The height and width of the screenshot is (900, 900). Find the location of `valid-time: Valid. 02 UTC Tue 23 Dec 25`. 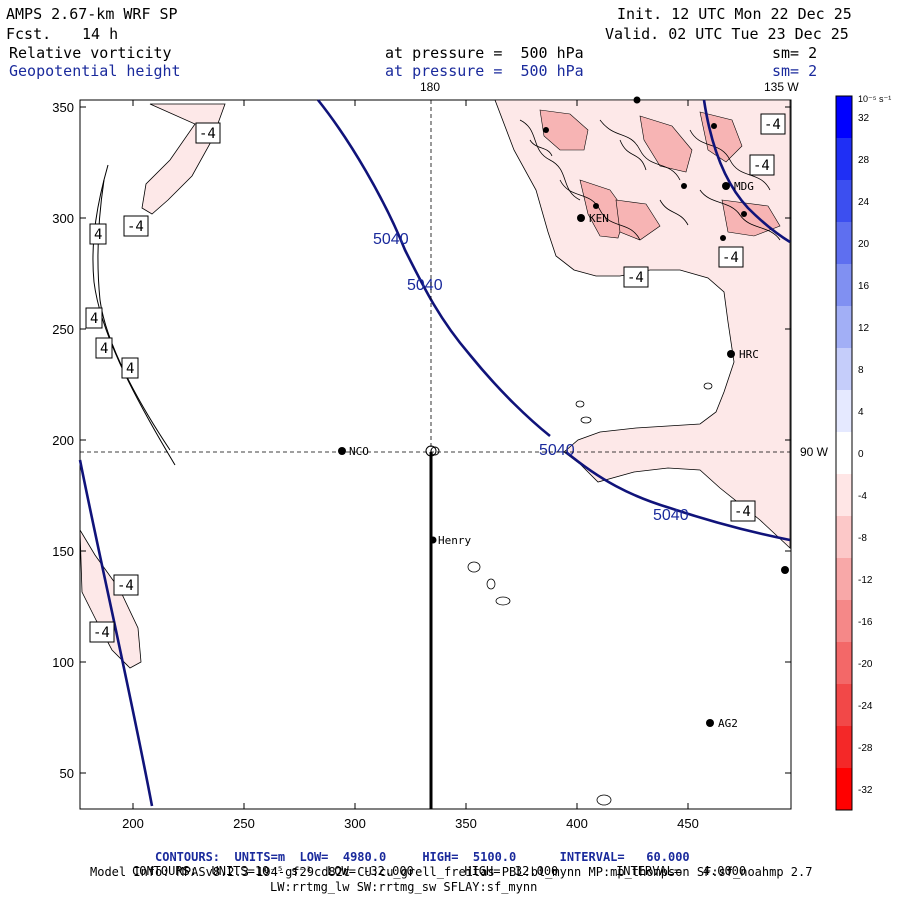

valid-time: Valid. 02 UTC Tue 23 Dec 25 is located at coordinates (727, 34).